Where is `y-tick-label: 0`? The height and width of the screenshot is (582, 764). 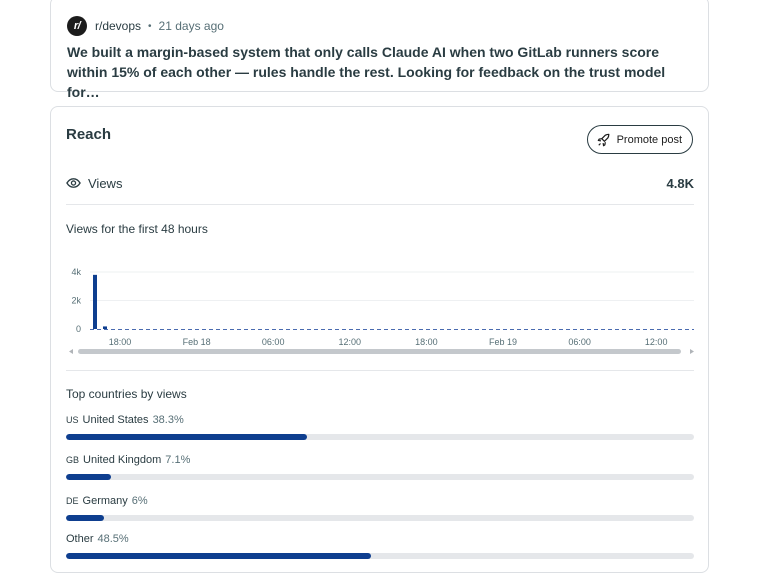
y-tick-label: 0 is located at coordinates (78, 329).